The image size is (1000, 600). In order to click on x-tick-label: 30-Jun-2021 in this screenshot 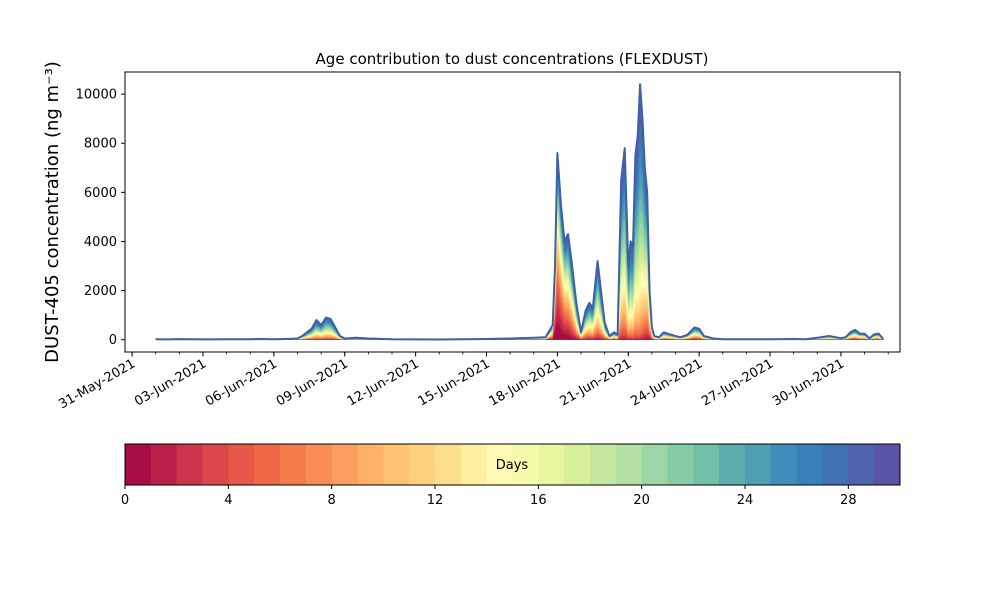, I will do `click(808, 382)`.